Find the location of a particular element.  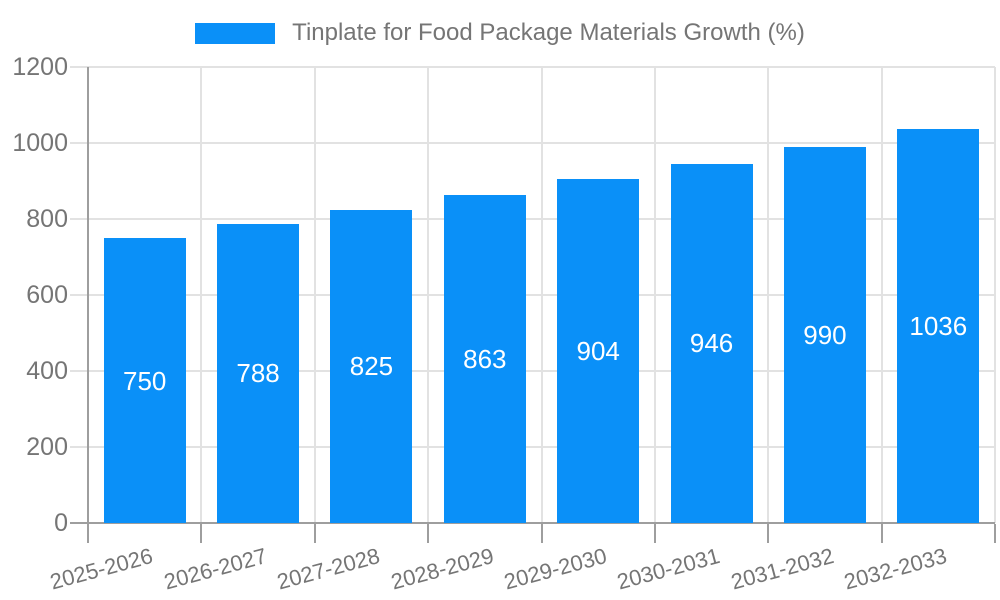

x-axis-line is located at coordinates (532, 523).